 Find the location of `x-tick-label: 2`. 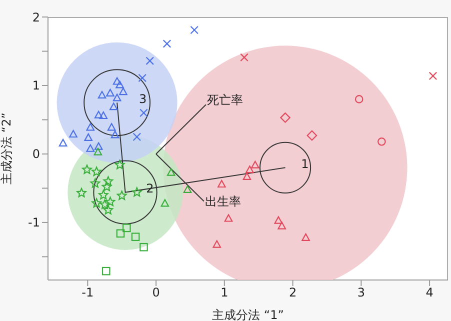

x-tick-label: 2 is located at coordinates (292, 293).